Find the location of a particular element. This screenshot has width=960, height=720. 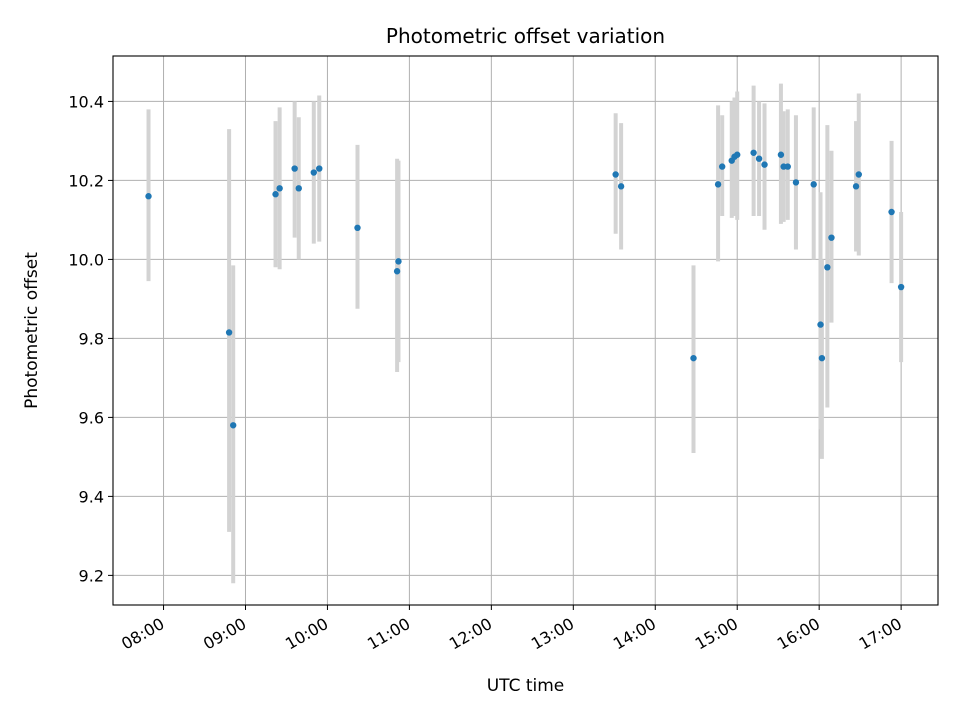

y-axis-title: Photometric offset is located at coordinates (32, 330).